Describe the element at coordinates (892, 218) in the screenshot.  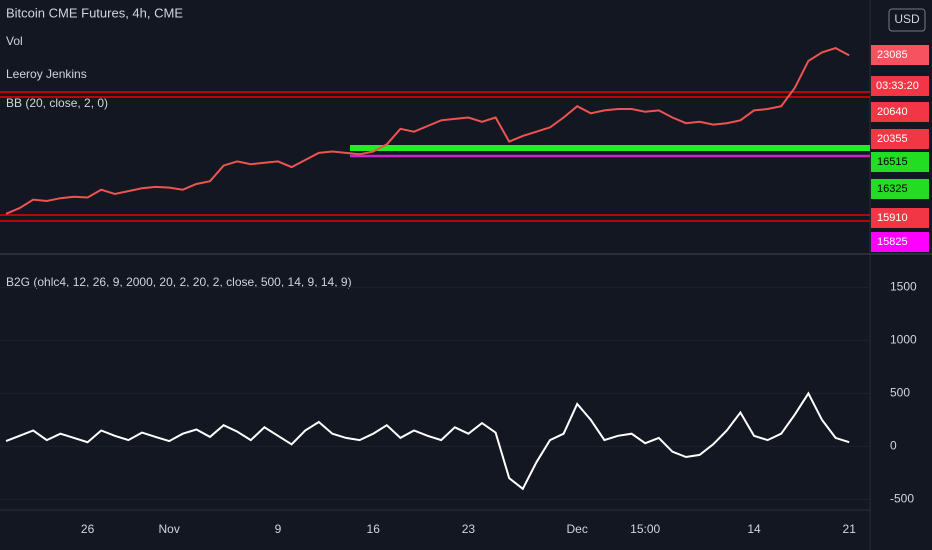
I see `price-label: 15910` at that location.